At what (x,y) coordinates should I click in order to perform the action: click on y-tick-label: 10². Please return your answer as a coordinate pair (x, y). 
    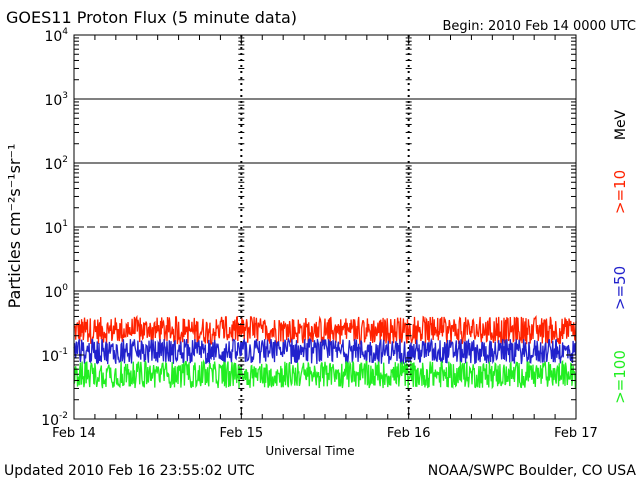
    Looking at the image, I should click on (56, 164).